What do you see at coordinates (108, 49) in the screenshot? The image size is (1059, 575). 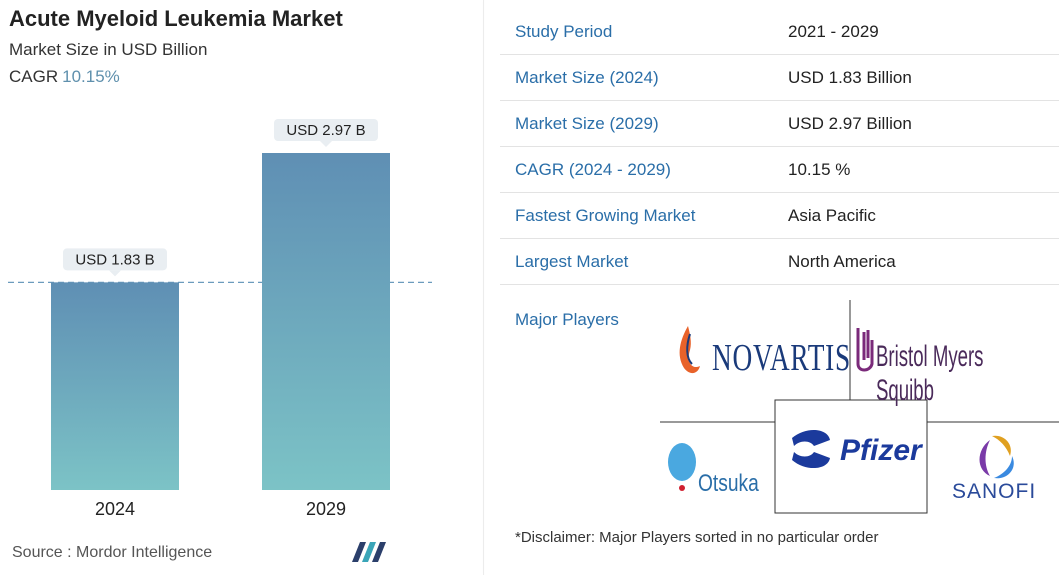 I see `chart-subtitle: Market Size in USD Billion` at bounding box center [108, 49].